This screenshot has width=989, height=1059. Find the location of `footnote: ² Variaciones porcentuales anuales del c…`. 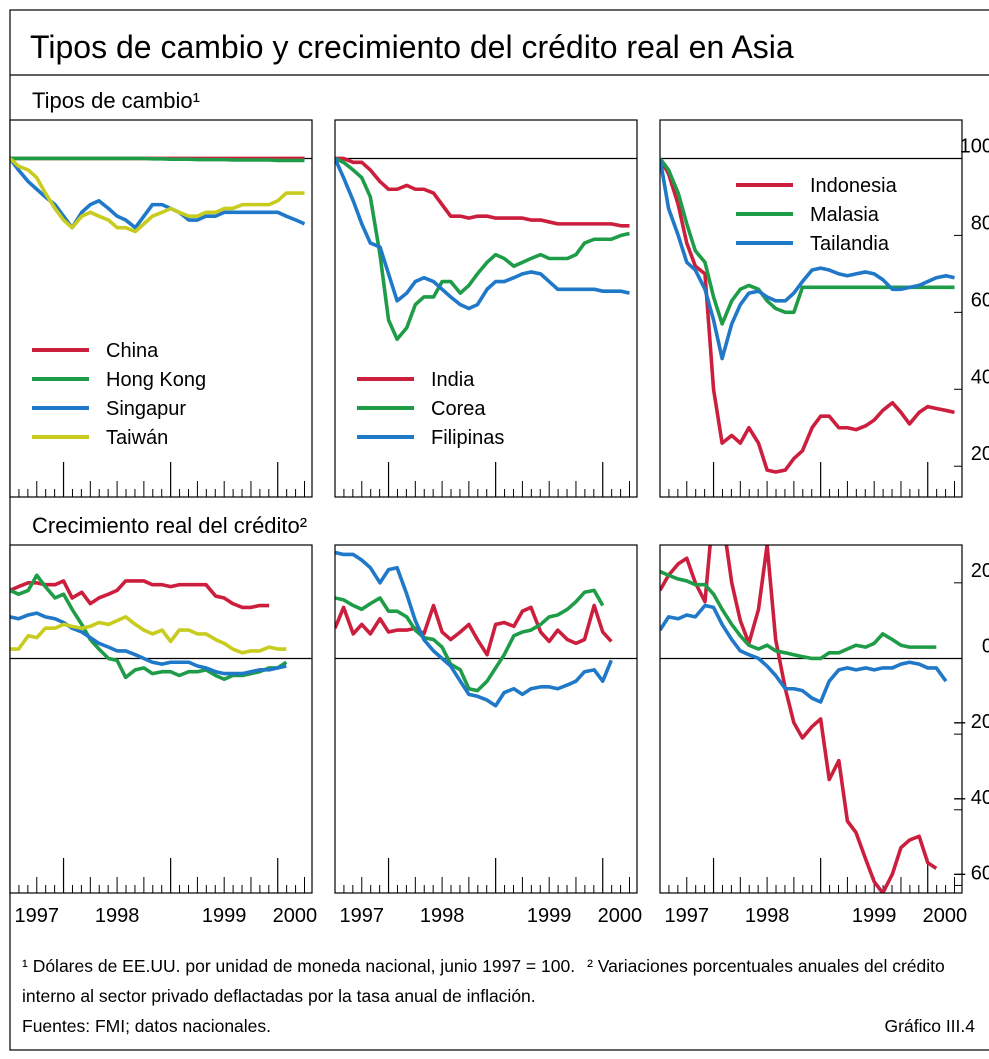

footnote: ² Variaciones porcentuales anuales del c… is located at coordinates (483, 981).